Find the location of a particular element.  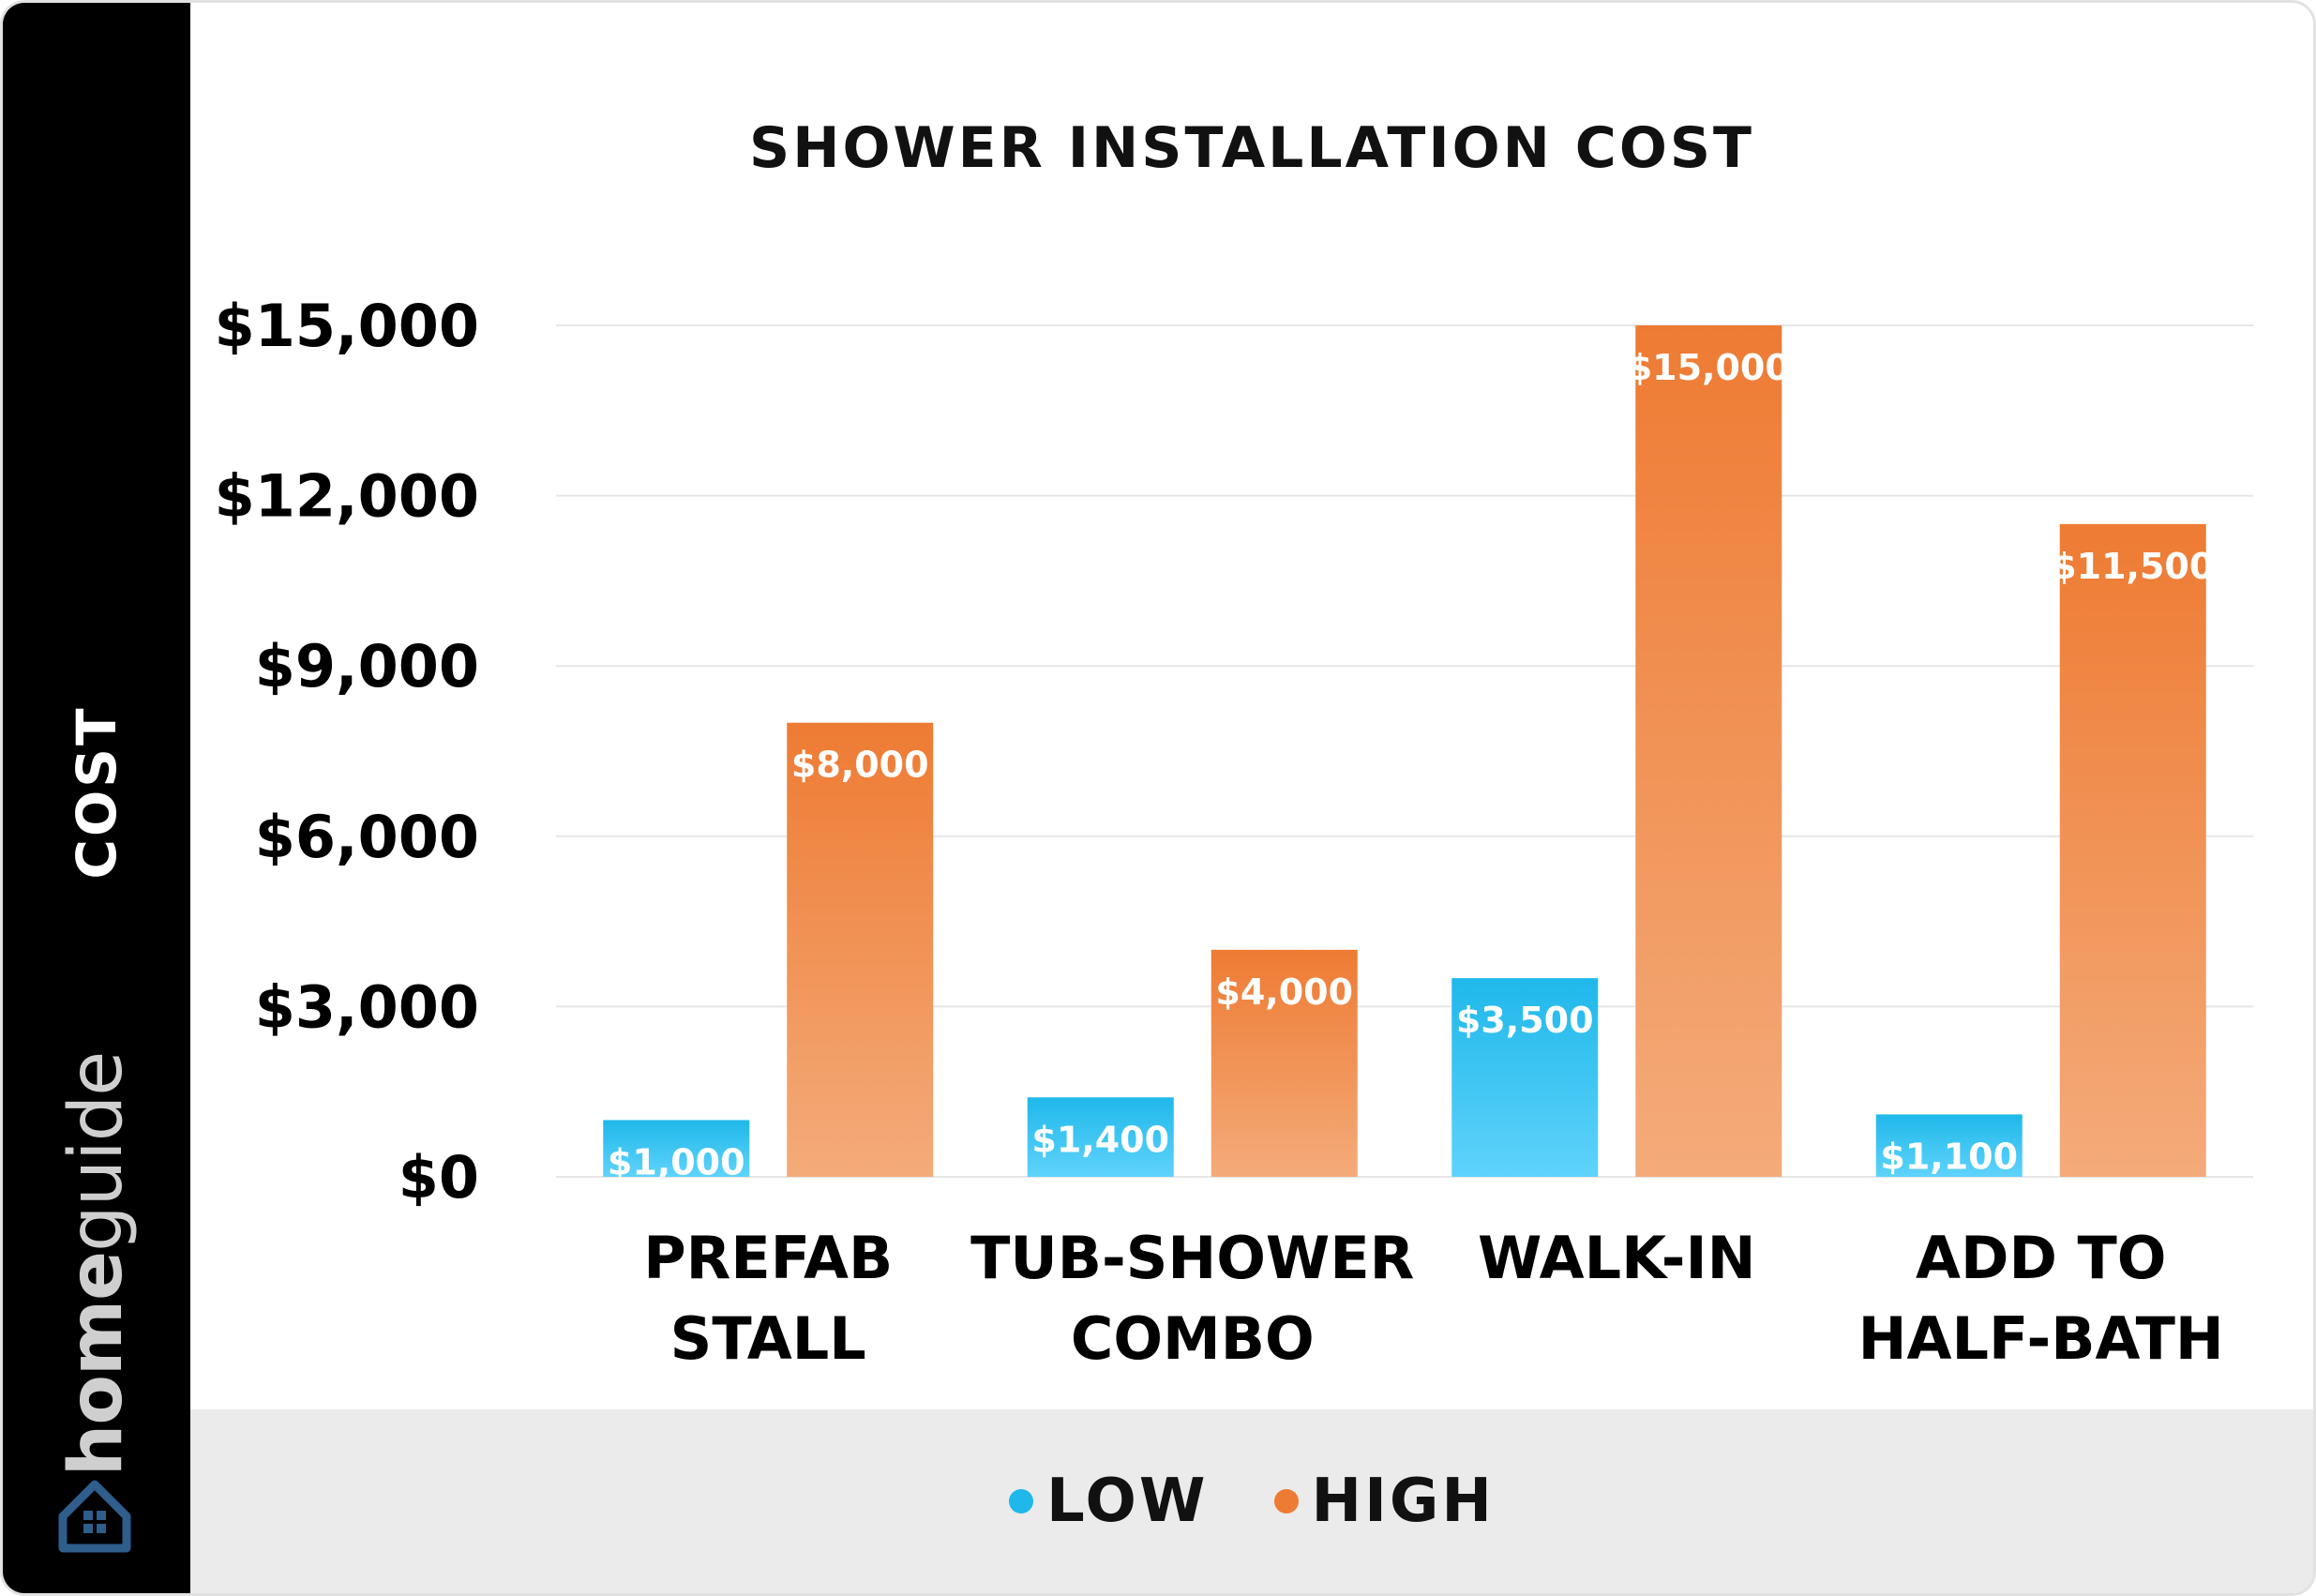

legend-band: LOW HIGH is located at coordinates (1251, 1501).